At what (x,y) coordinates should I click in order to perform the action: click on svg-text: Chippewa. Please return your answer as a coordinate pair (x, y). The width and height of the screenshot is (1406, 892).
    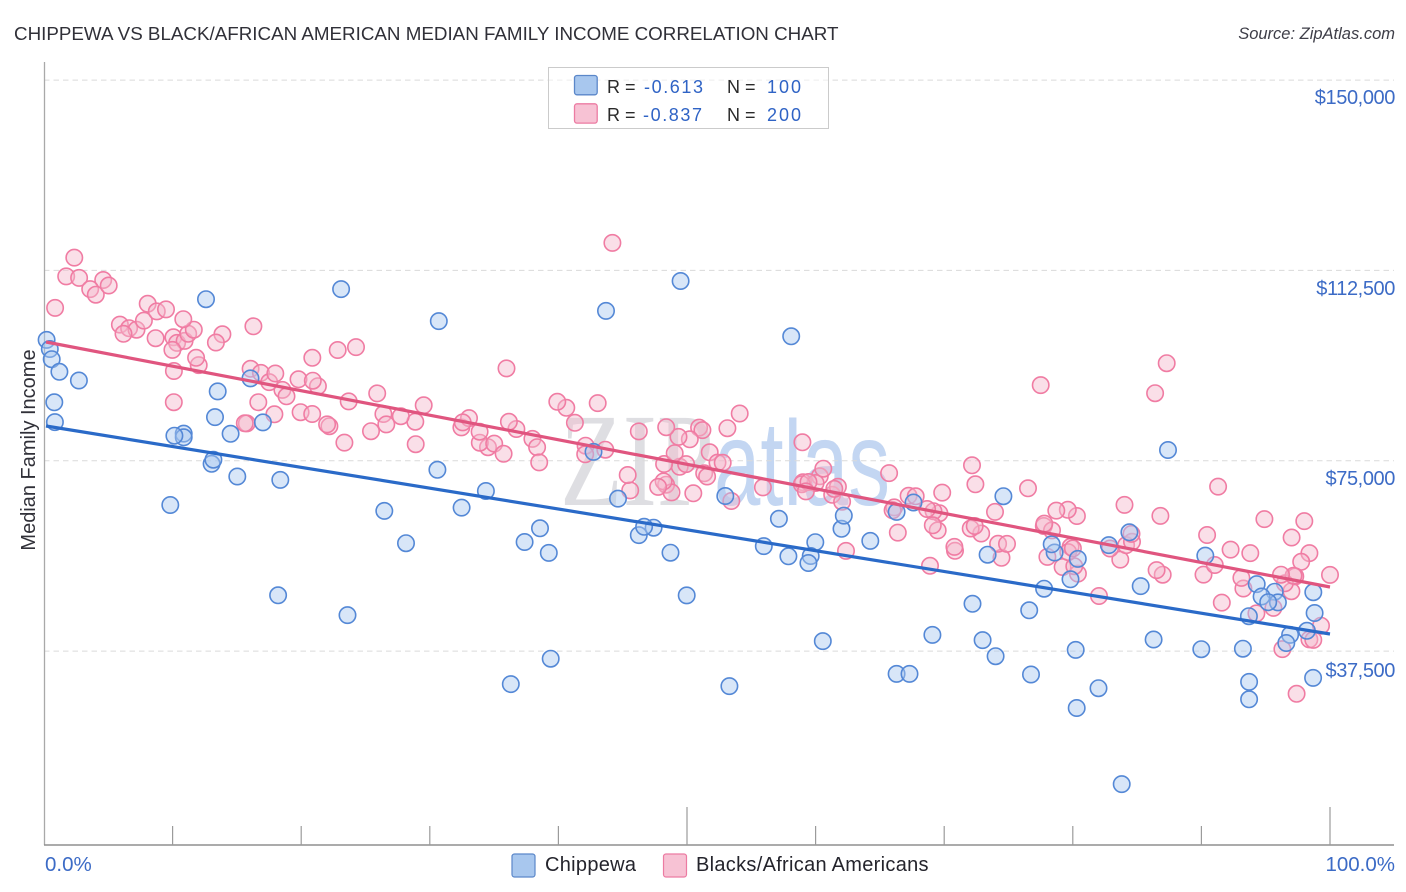
    Looking at the image, I should click on (591, 865).